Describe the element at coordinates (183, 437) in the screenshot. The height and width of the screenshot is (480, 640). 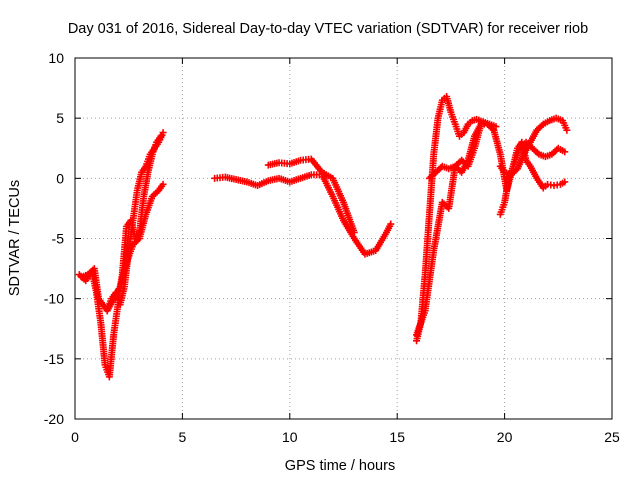
I see `x-tick-label: 5` at that location.